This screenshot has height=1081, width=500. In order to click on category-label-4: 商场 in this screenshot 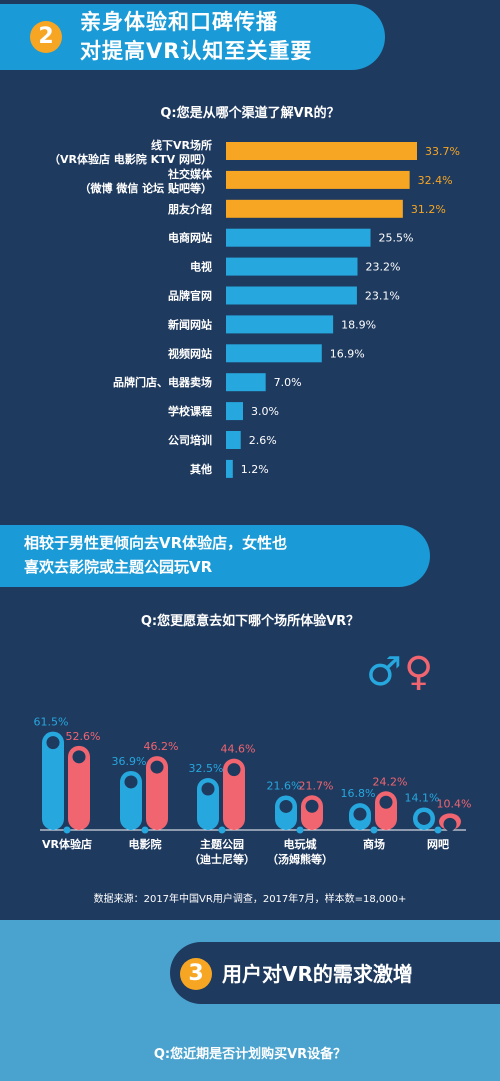, I will do `click(374, 844)`.